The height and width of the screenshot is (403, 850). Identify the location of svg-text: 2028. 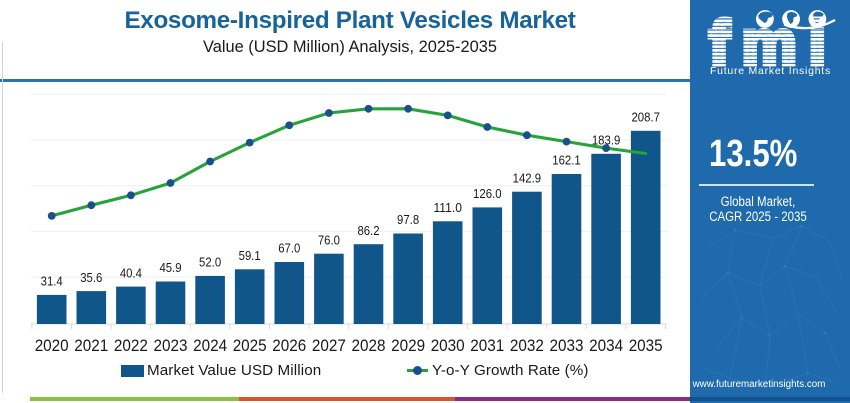
(369, 346).